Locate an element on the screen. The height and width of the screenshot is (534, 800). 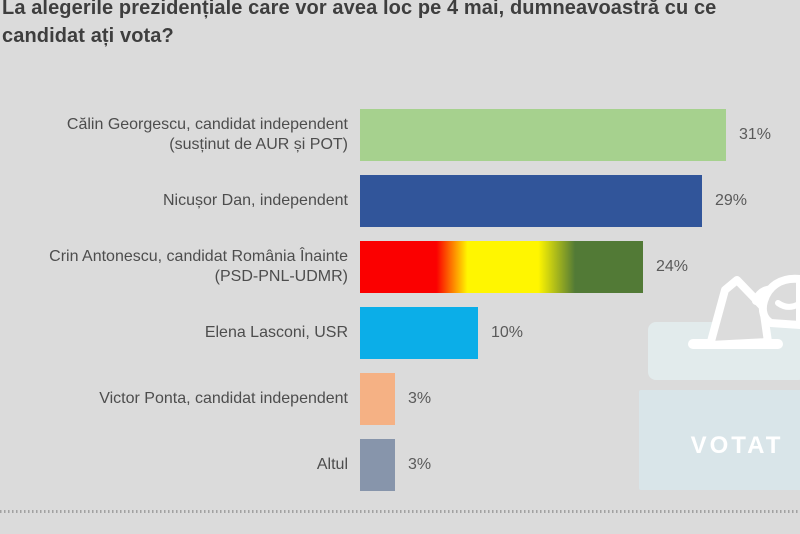
candidate-label: Elena Lasconi, USR is located at coordinates (174, 333).